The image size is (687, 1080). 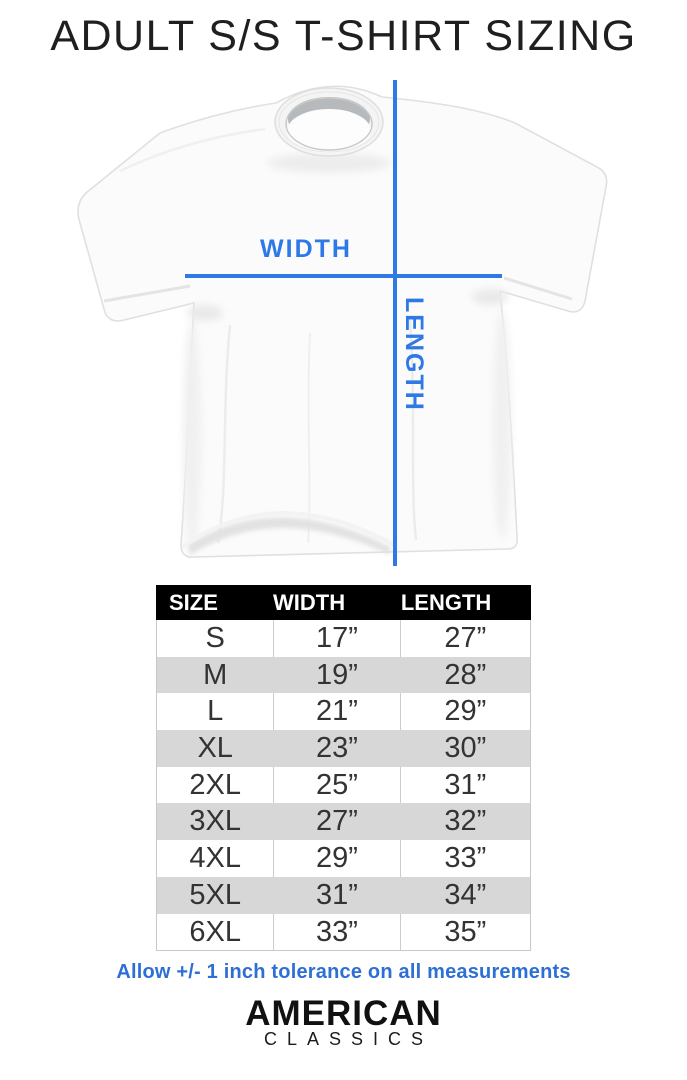 I want to click on cell-width: 21”, so click(x=337, y=712).